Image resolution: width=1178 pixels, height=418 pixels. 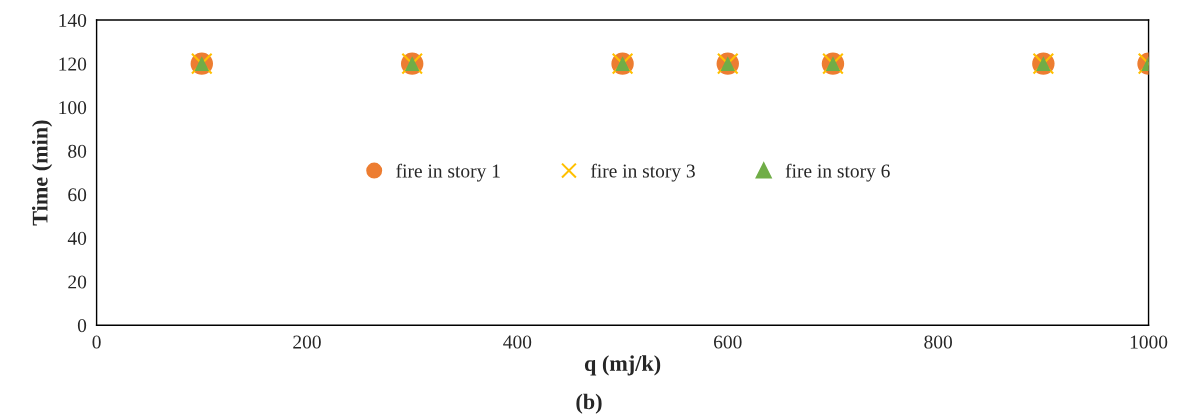 What do you see at coordinates (938, 342) in the screenshot?
I see `x-tick-label: 800` at bounding box center [938, 342].